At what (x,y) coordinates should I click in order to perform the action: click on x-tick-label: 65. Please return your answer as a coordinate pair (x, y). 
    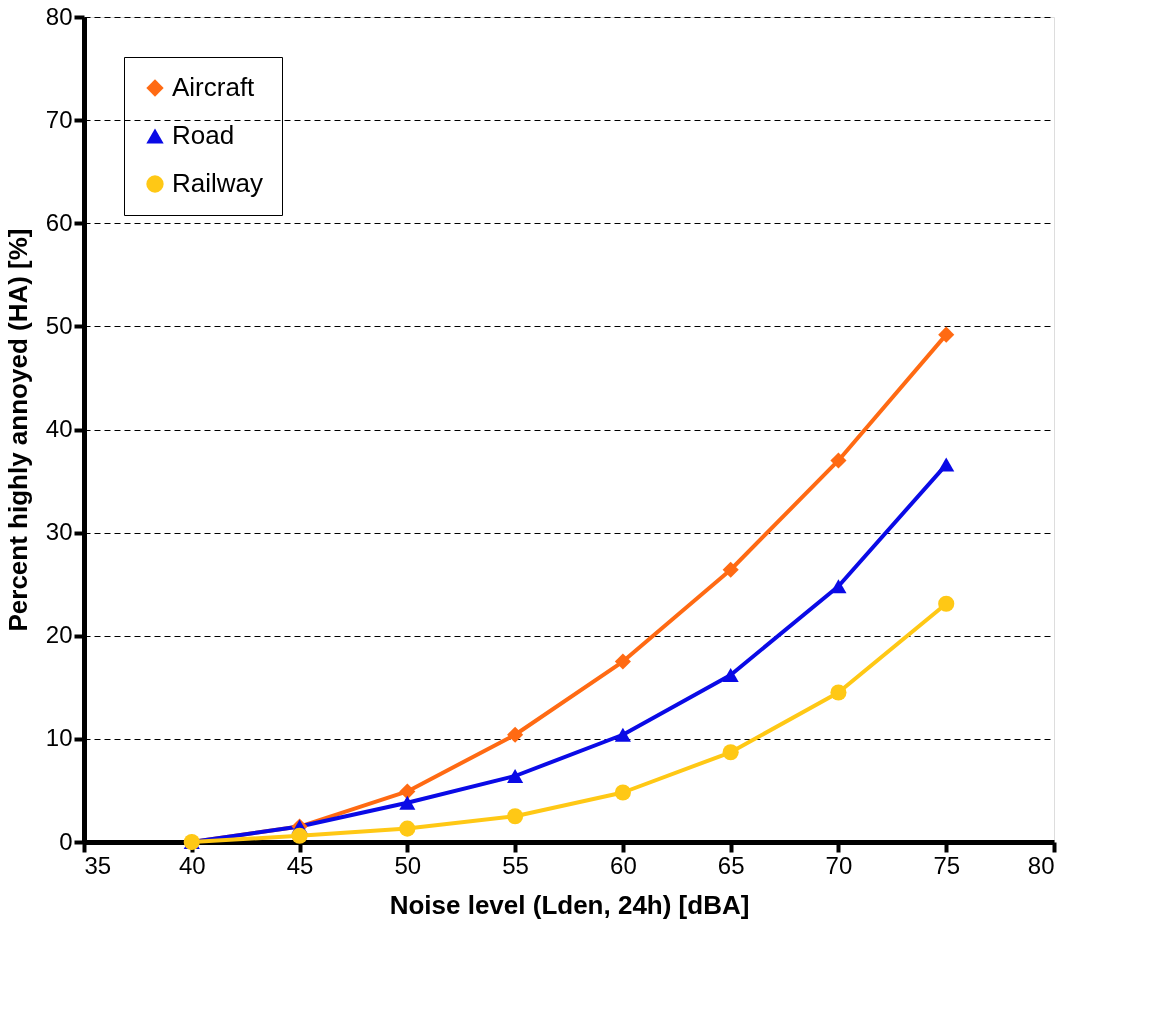
    Looking at the image, I should click on (731, 865).